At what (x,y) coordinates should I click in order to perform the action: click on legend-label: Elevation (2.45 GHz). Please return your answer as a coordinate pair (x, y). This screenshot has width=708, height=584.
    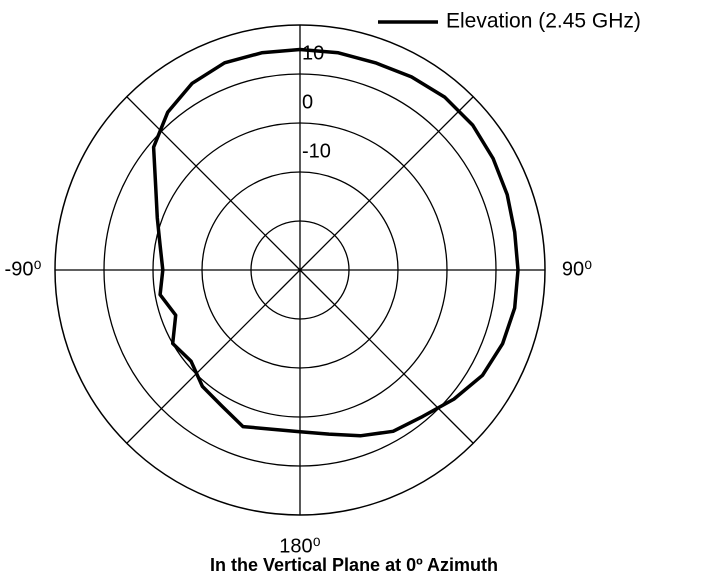
    Looking at the image, I should click on (543, 21).